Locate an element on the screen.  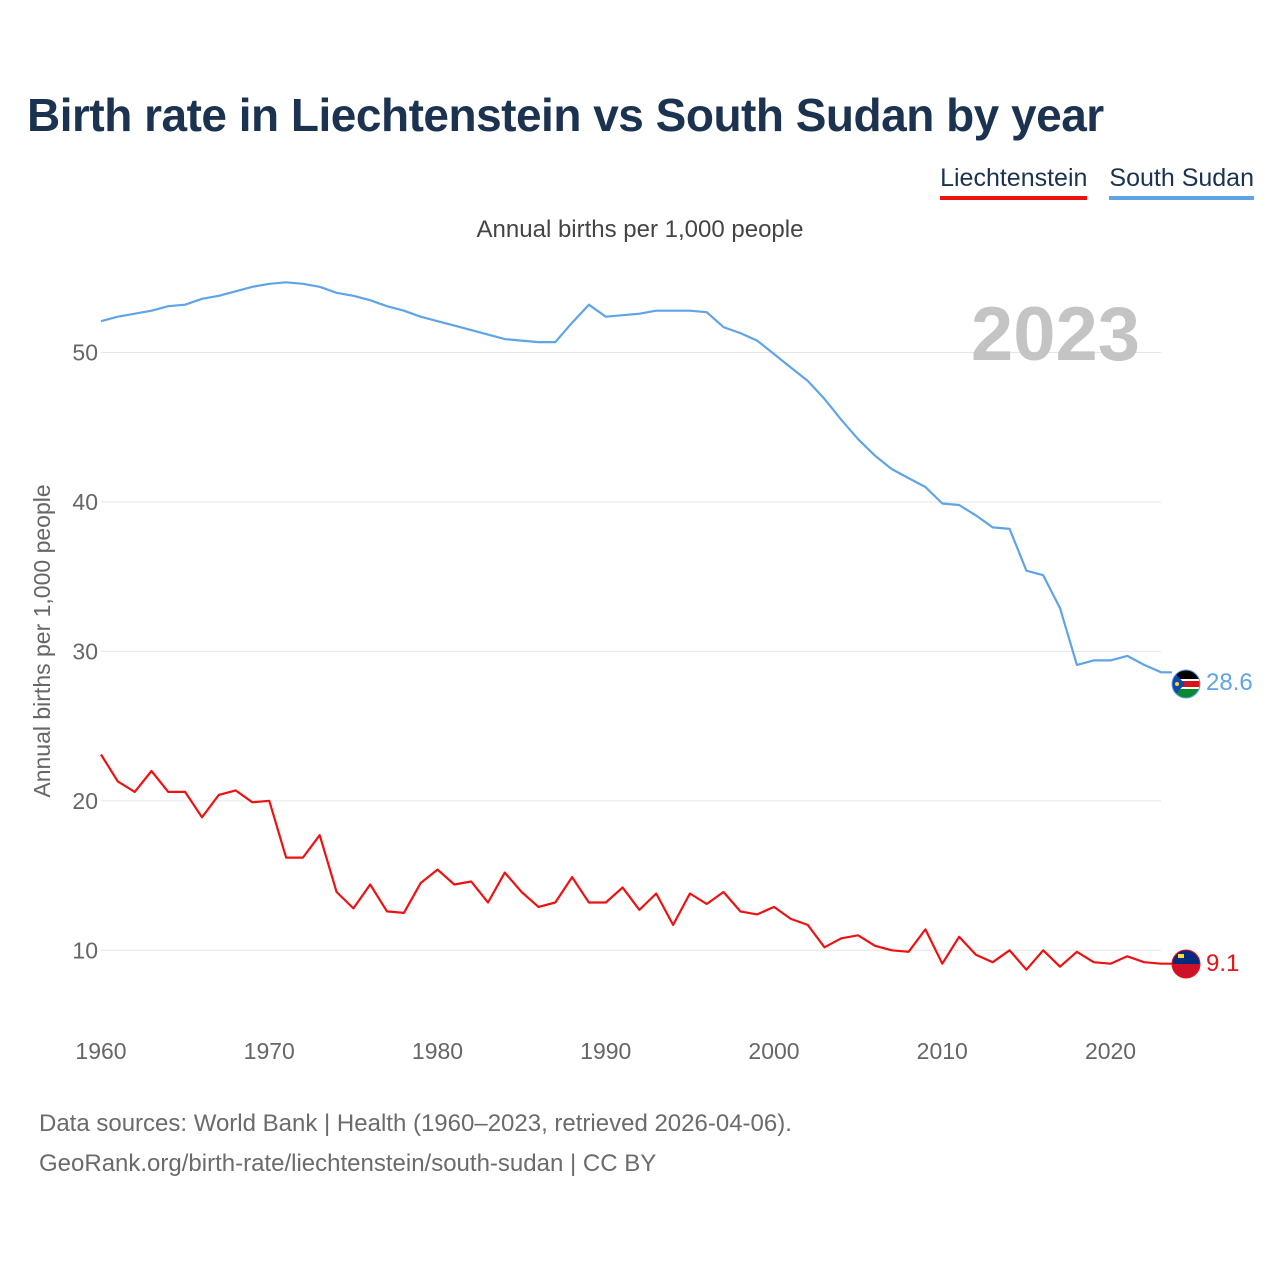
x-tick-label: 2020 is located at coordinates (1110, 1051).